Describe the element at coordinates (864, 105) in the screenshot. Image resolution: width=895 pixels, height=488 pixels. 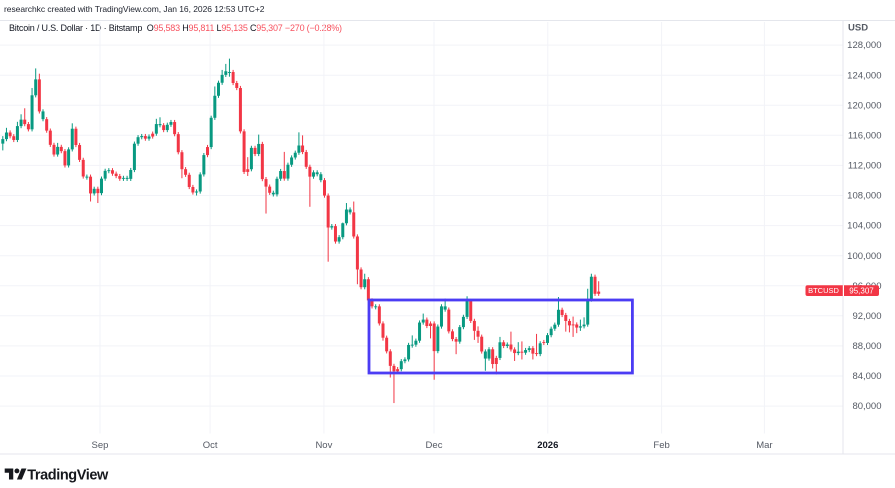
I see `svg-text: 120,000` at that location.